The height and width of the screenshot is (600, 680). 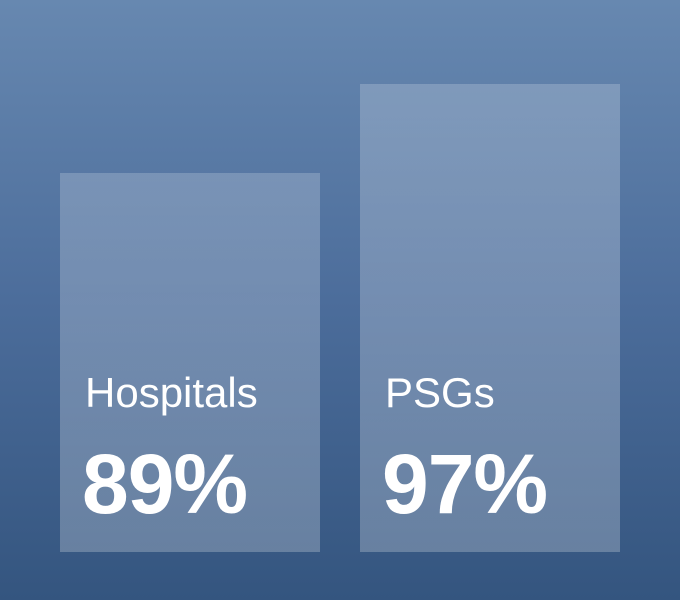 What do you see at coordinates (165, 484) in the screenshot?
I see `bar-value-label: 89%` at bounding box center [165, 484].